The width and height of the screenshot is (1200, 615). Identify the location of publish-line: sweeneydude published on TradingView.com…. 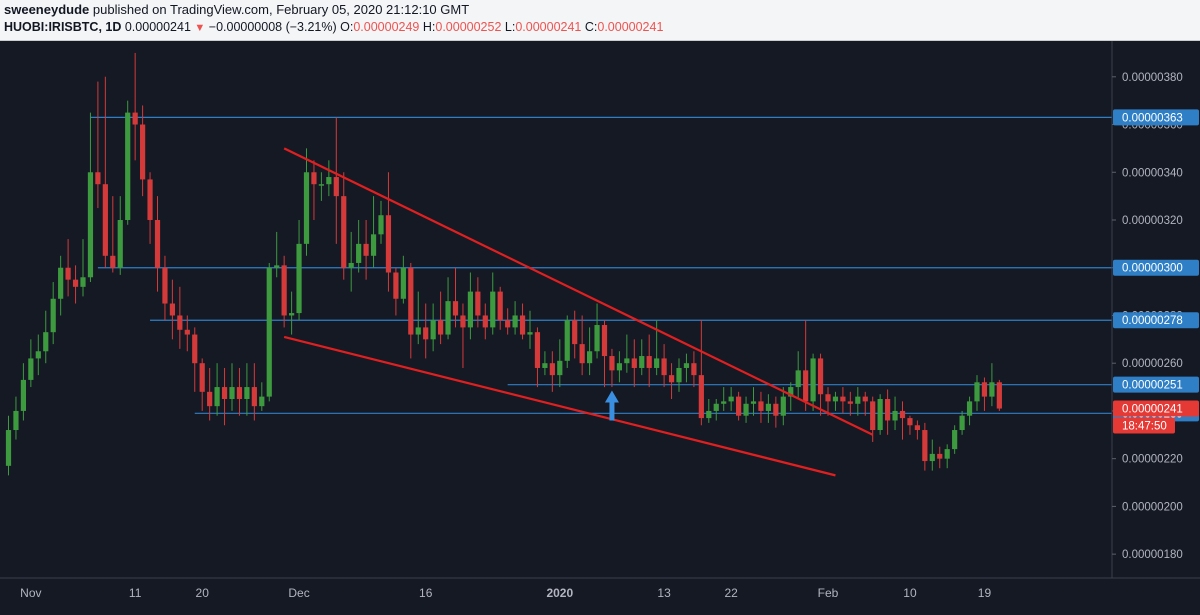
(236, 9).